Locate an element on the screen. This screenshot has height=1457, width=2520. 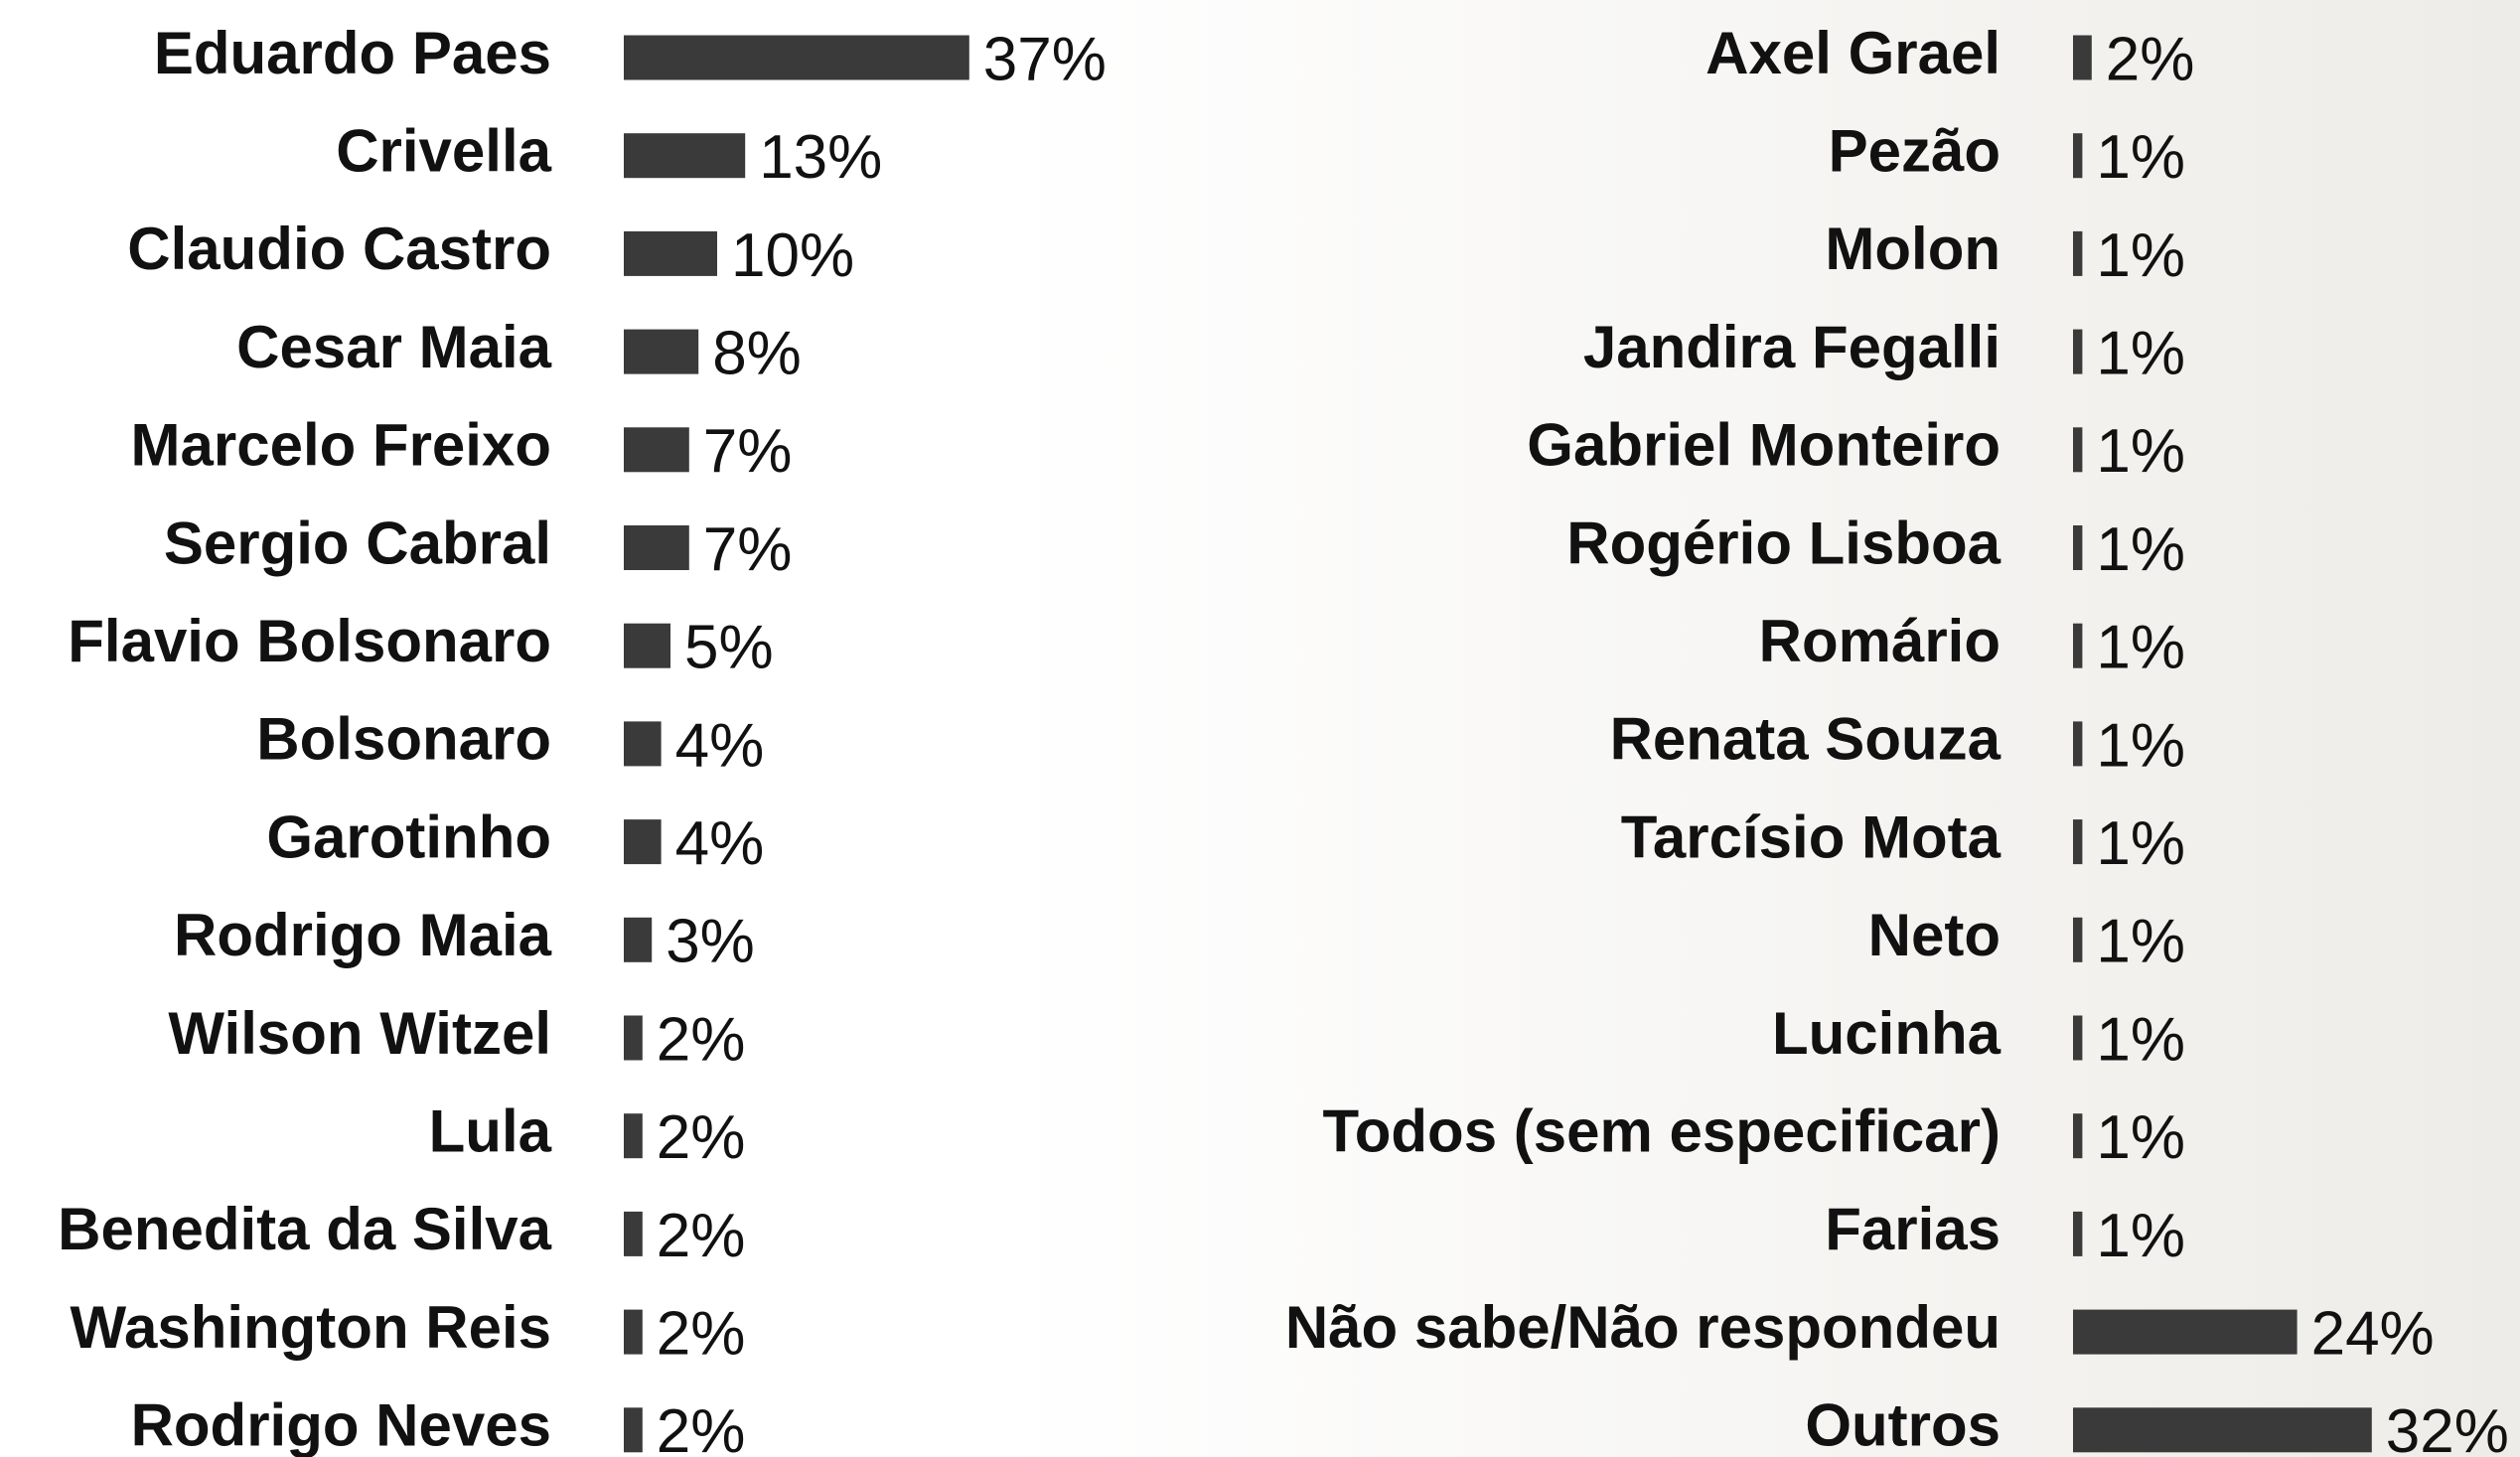
category-label: Romário is located at coordinates (1880, 641).